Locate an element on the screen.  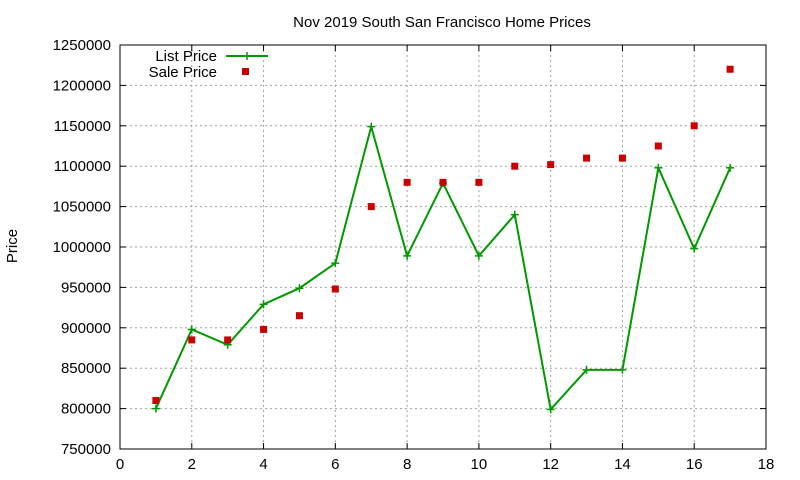
chart-title: Nov 2019 South San Francisco Home Prices is located at coordinates (442, 22).